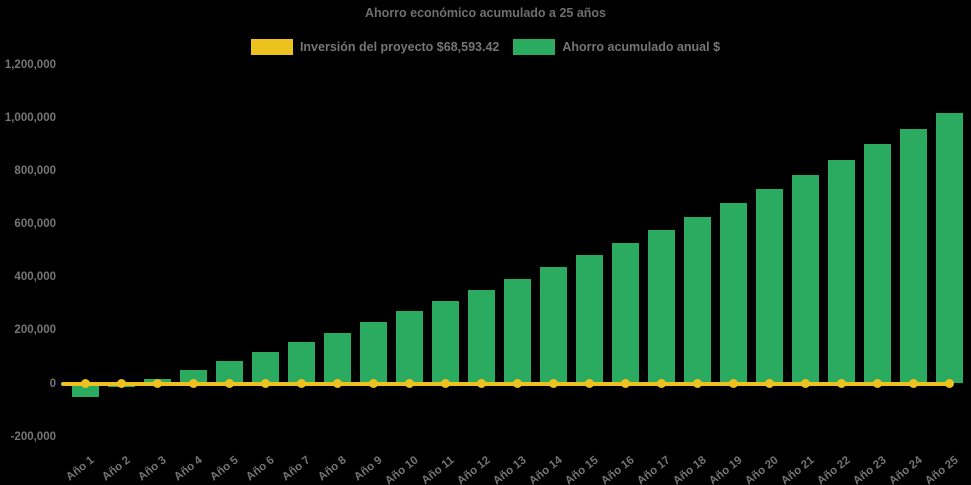 Image resolution: width=971 pixels, height=485 pixels. What do you see at coordinates (733, 293) in the screenshot?
I see `bar-año-19` at bounding box center [733, 293].